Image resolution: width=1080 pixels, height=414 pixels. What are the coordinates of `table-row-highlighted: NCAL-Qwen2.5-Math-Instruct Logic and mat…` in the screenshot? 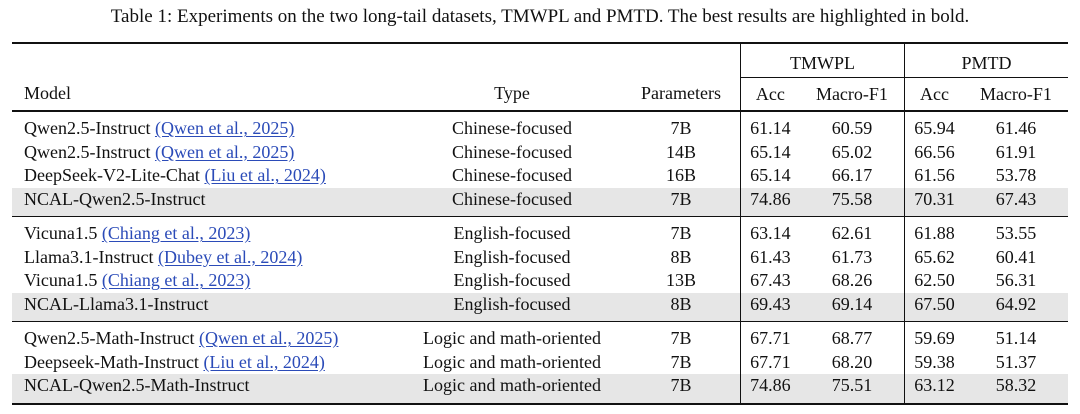 It's located at (540, 389).